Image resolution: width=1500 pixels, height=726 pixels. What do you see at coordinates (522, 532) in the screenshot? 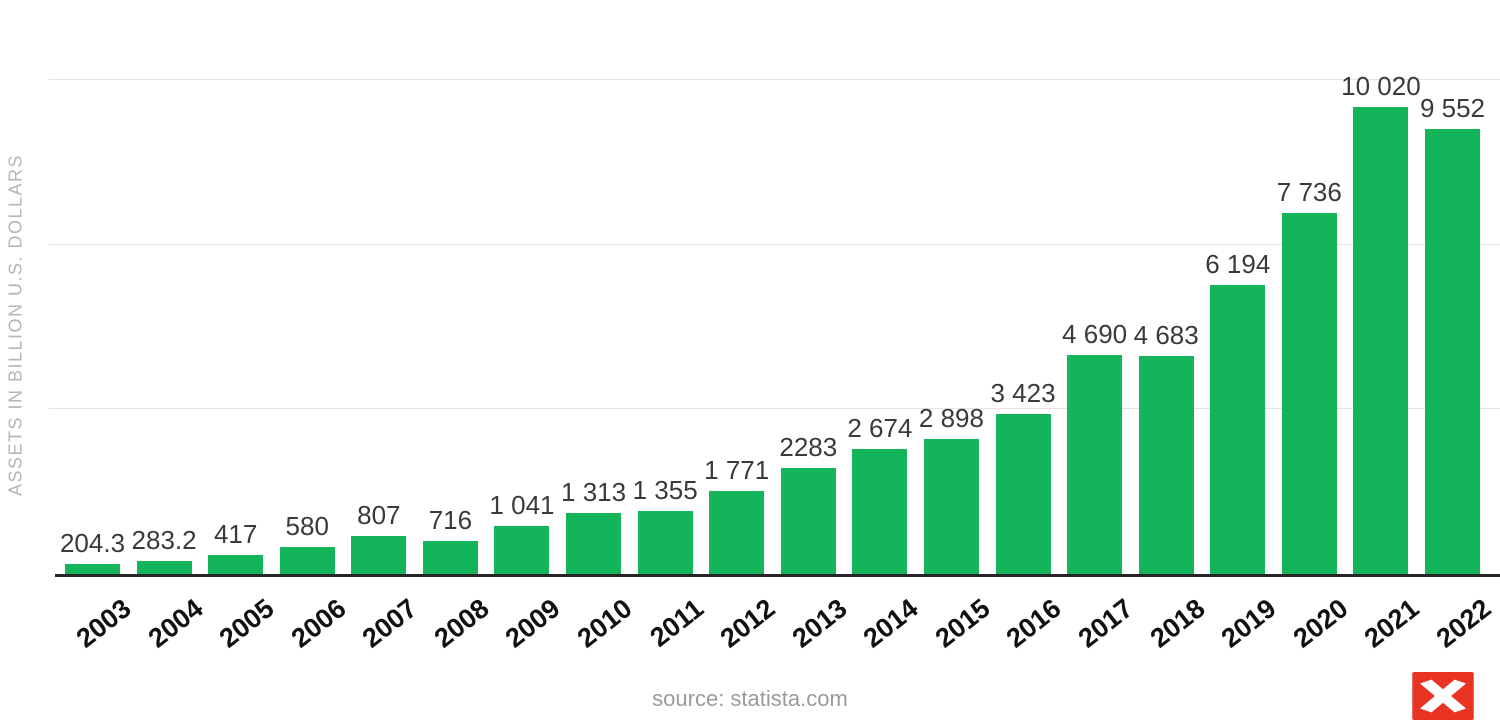
I see `bar-2009: 1 041` at bounding box center [522, 532].